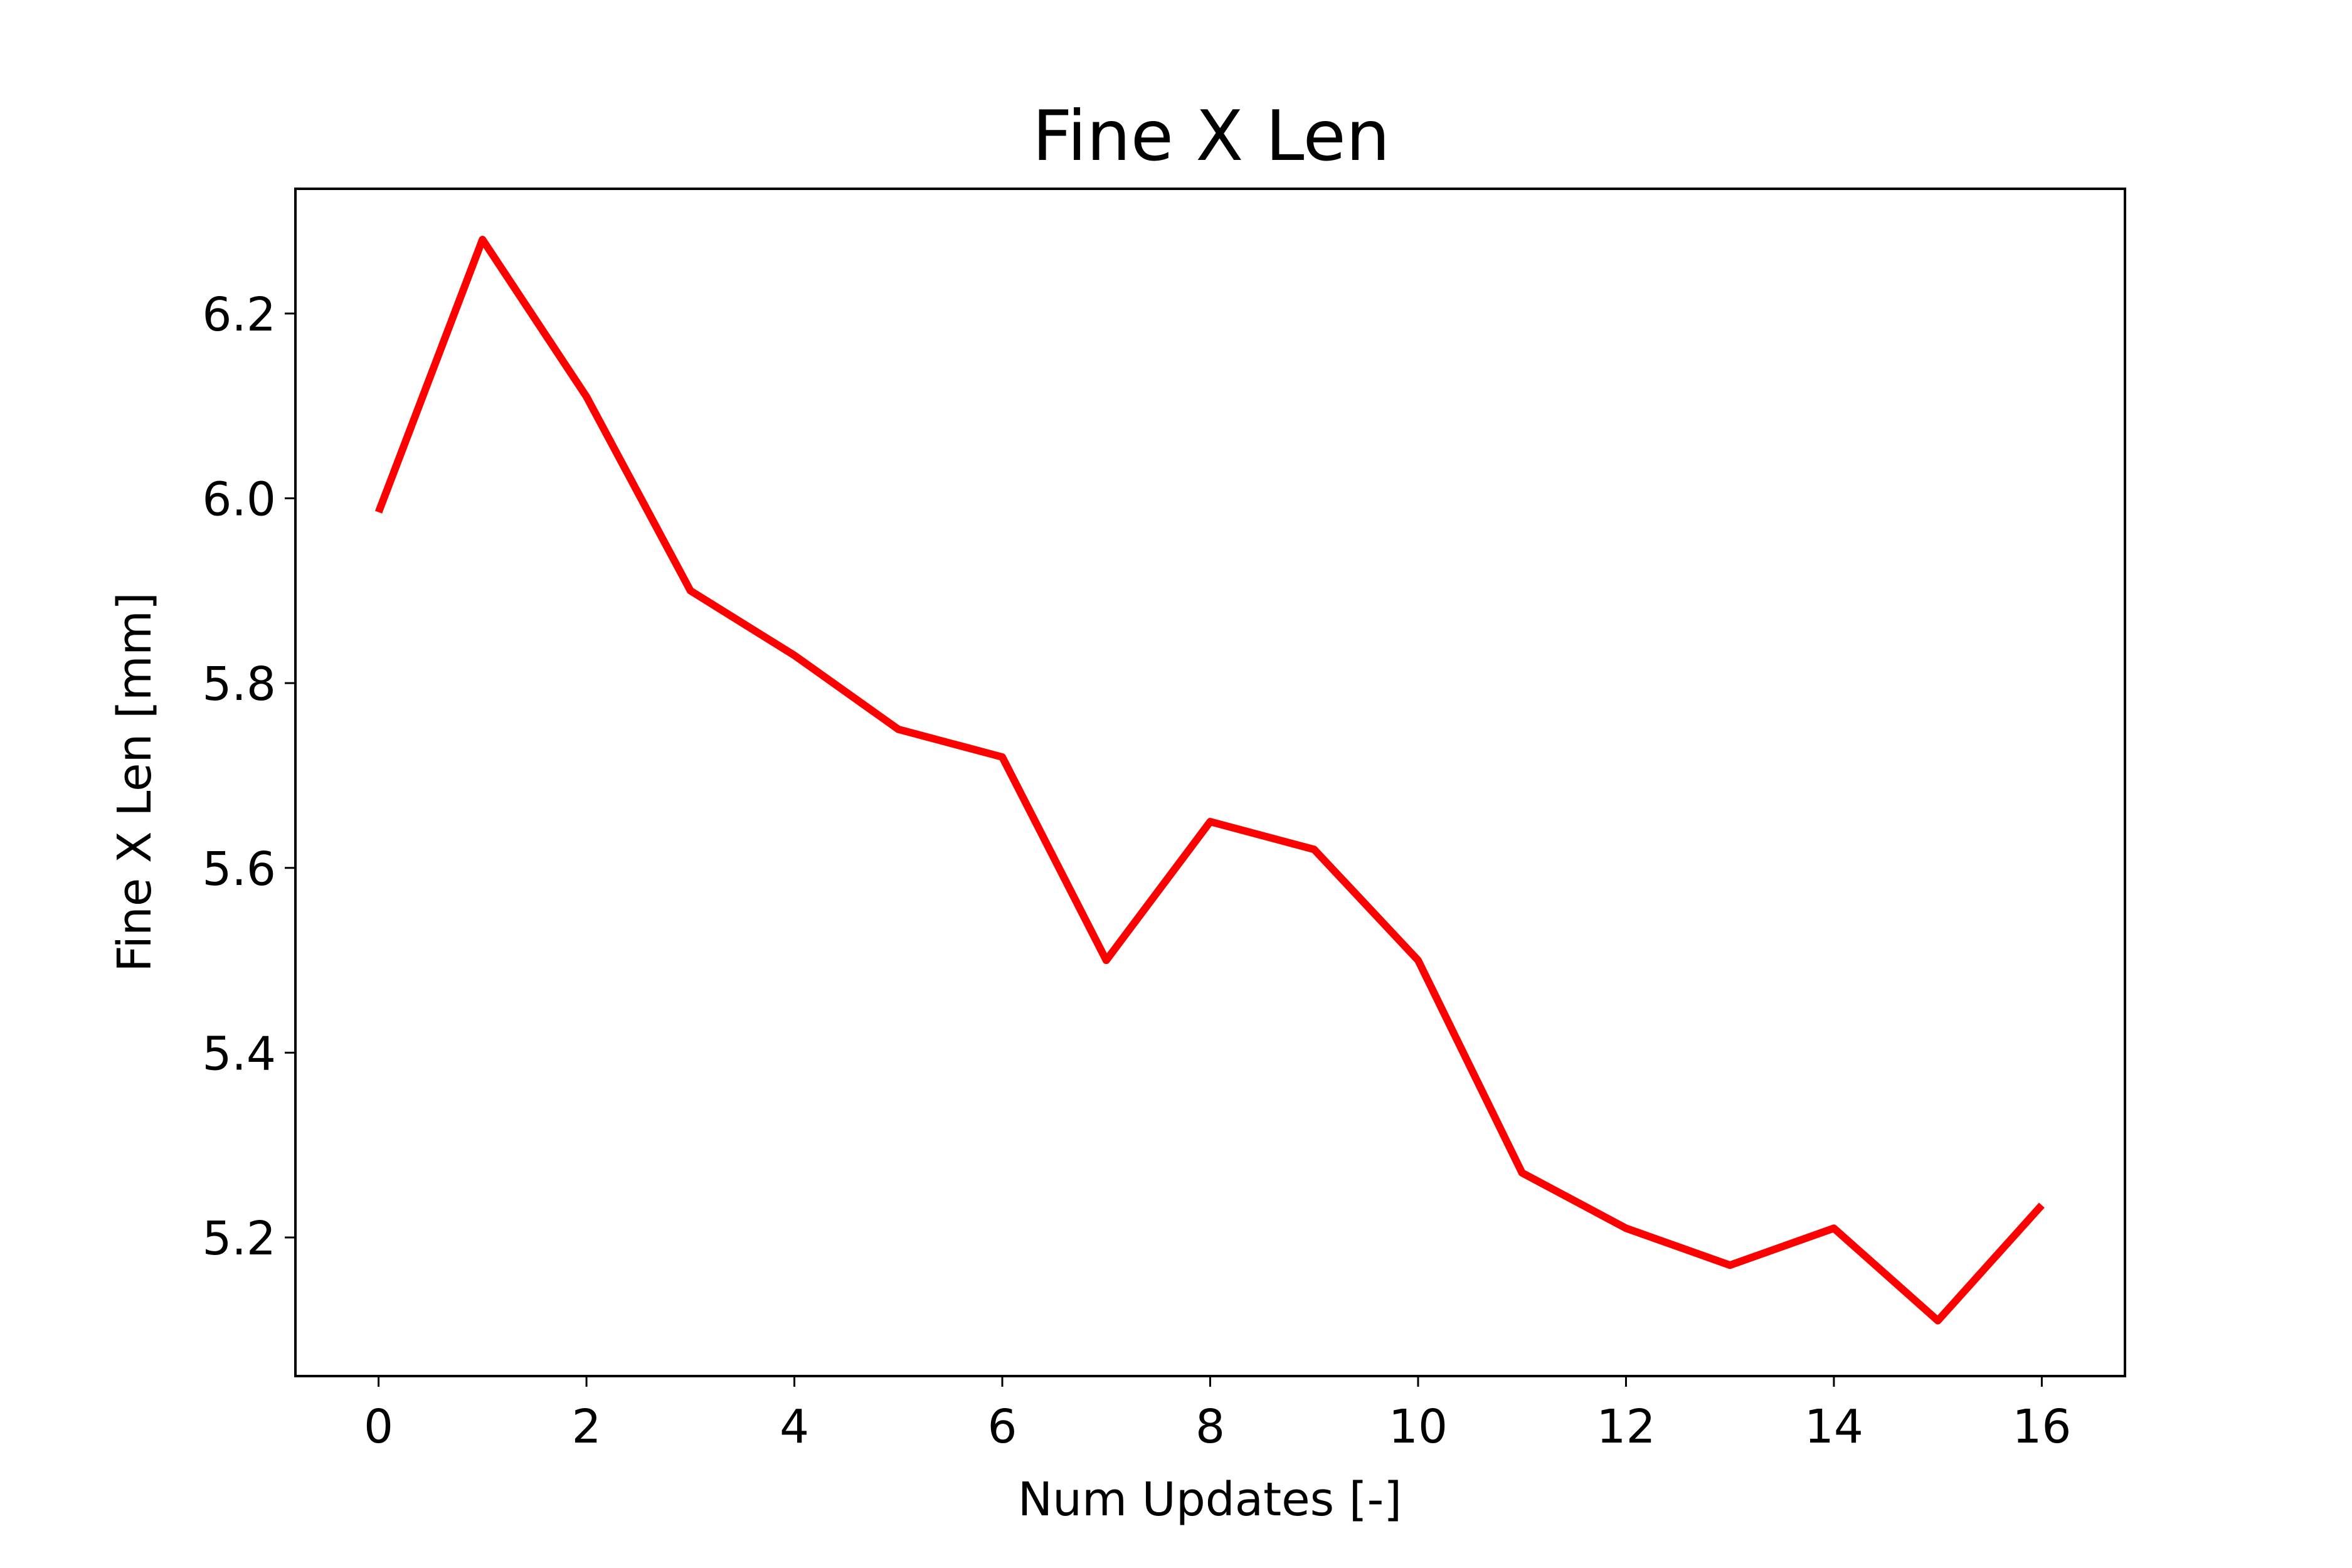 This screenshot has width=2352, height=1568. What do you see at coordinates (379, 1427) in the screenshot?
I see `x-tick-label: 0` at bounding box center [379, 1427].